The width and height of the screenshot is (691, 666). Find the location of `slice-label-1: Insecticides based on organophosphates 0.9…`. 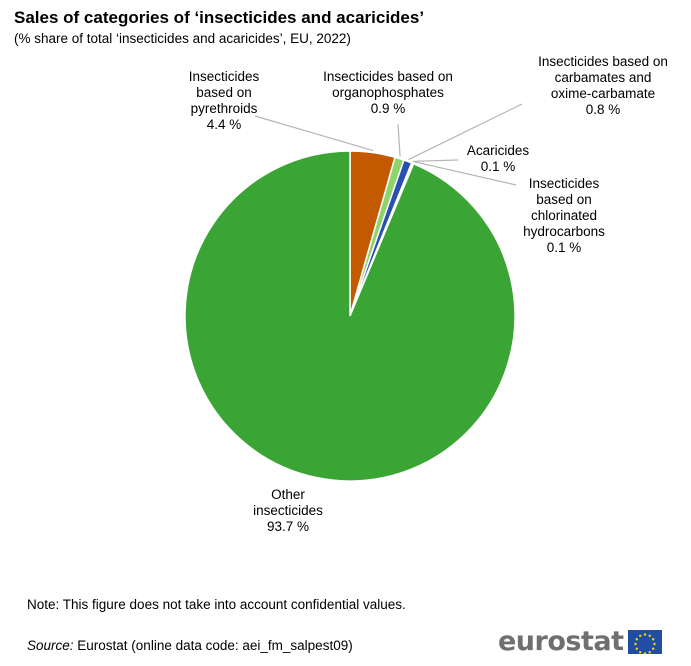

slice-label-1: Insecticides based on organophosphates 0.9… is located at coordinates (388, 92).